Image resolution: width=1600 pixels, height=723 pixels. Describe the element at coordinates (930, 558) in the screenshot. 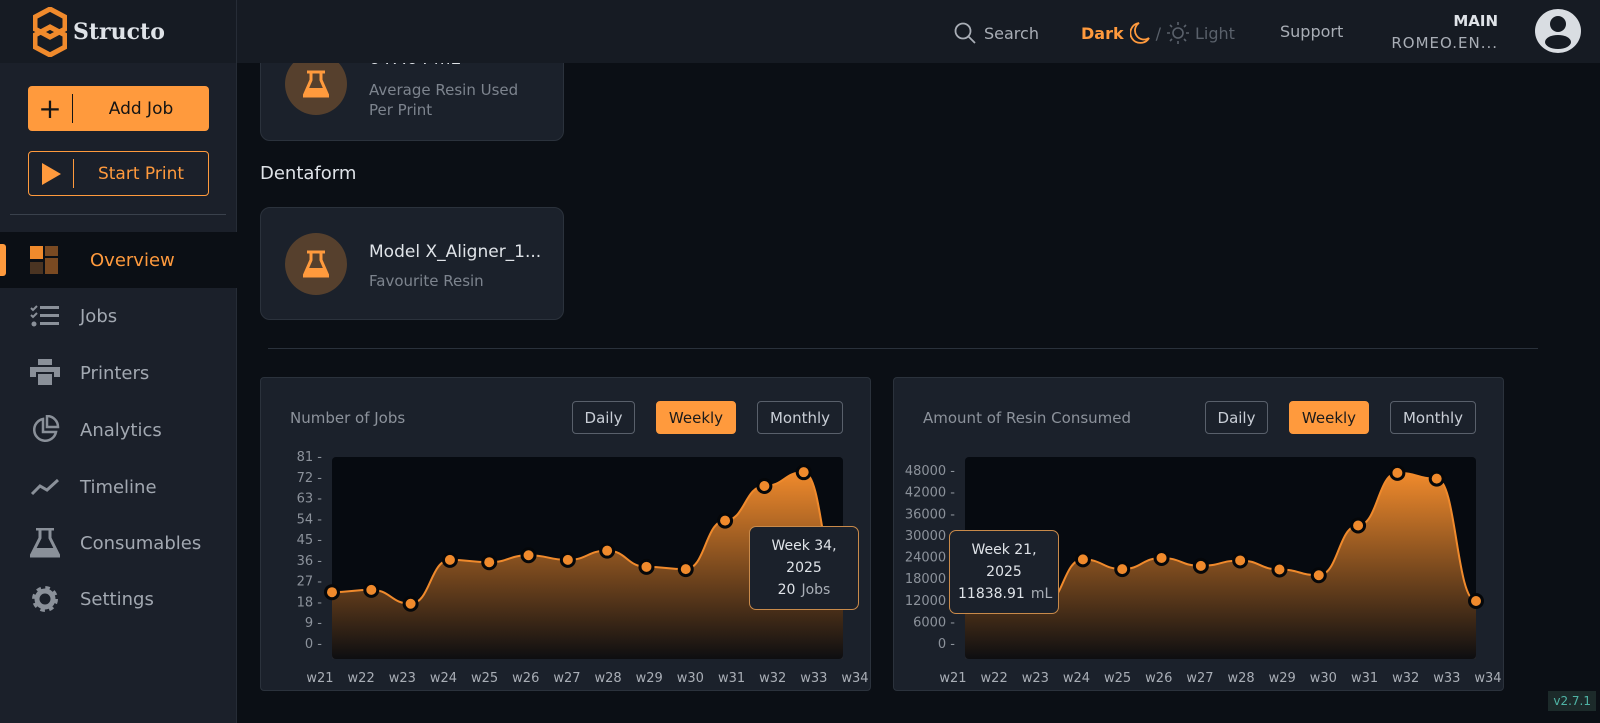

I see `y-tick-label: 24000 -` at that location.